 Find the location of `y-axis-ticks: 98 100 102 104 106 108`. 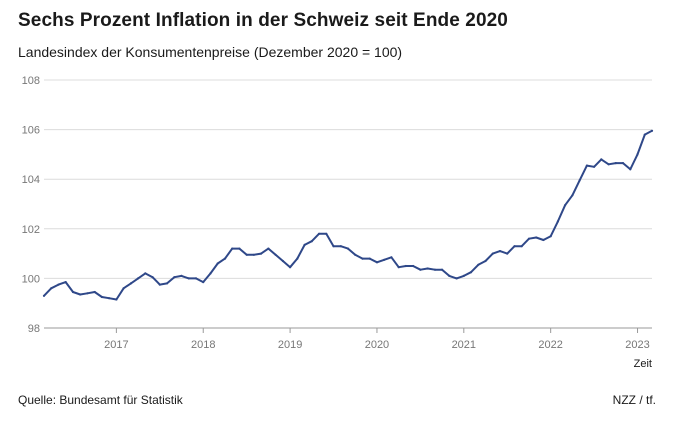

y-axis-ticks: 98 100 102 104 106 108 is located at coordinates (31, 205).